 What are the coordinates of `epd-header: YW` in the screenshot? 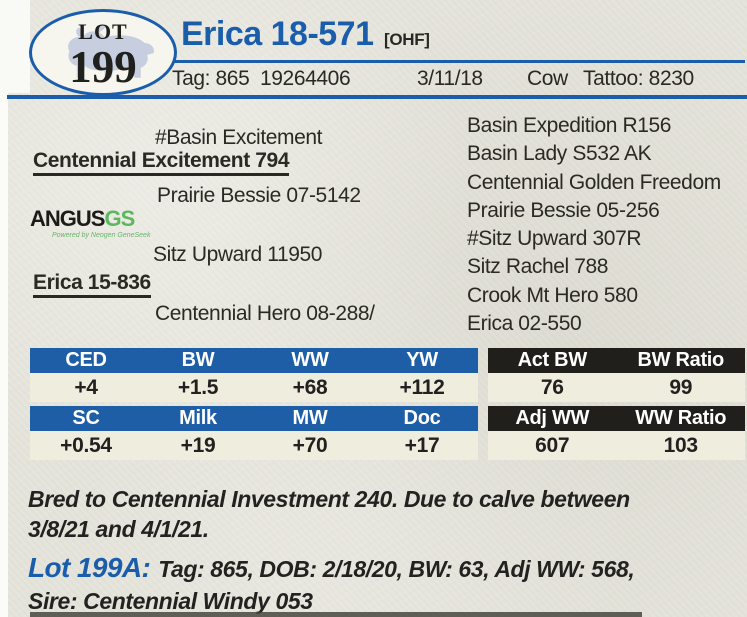 It's located at (422, 360).